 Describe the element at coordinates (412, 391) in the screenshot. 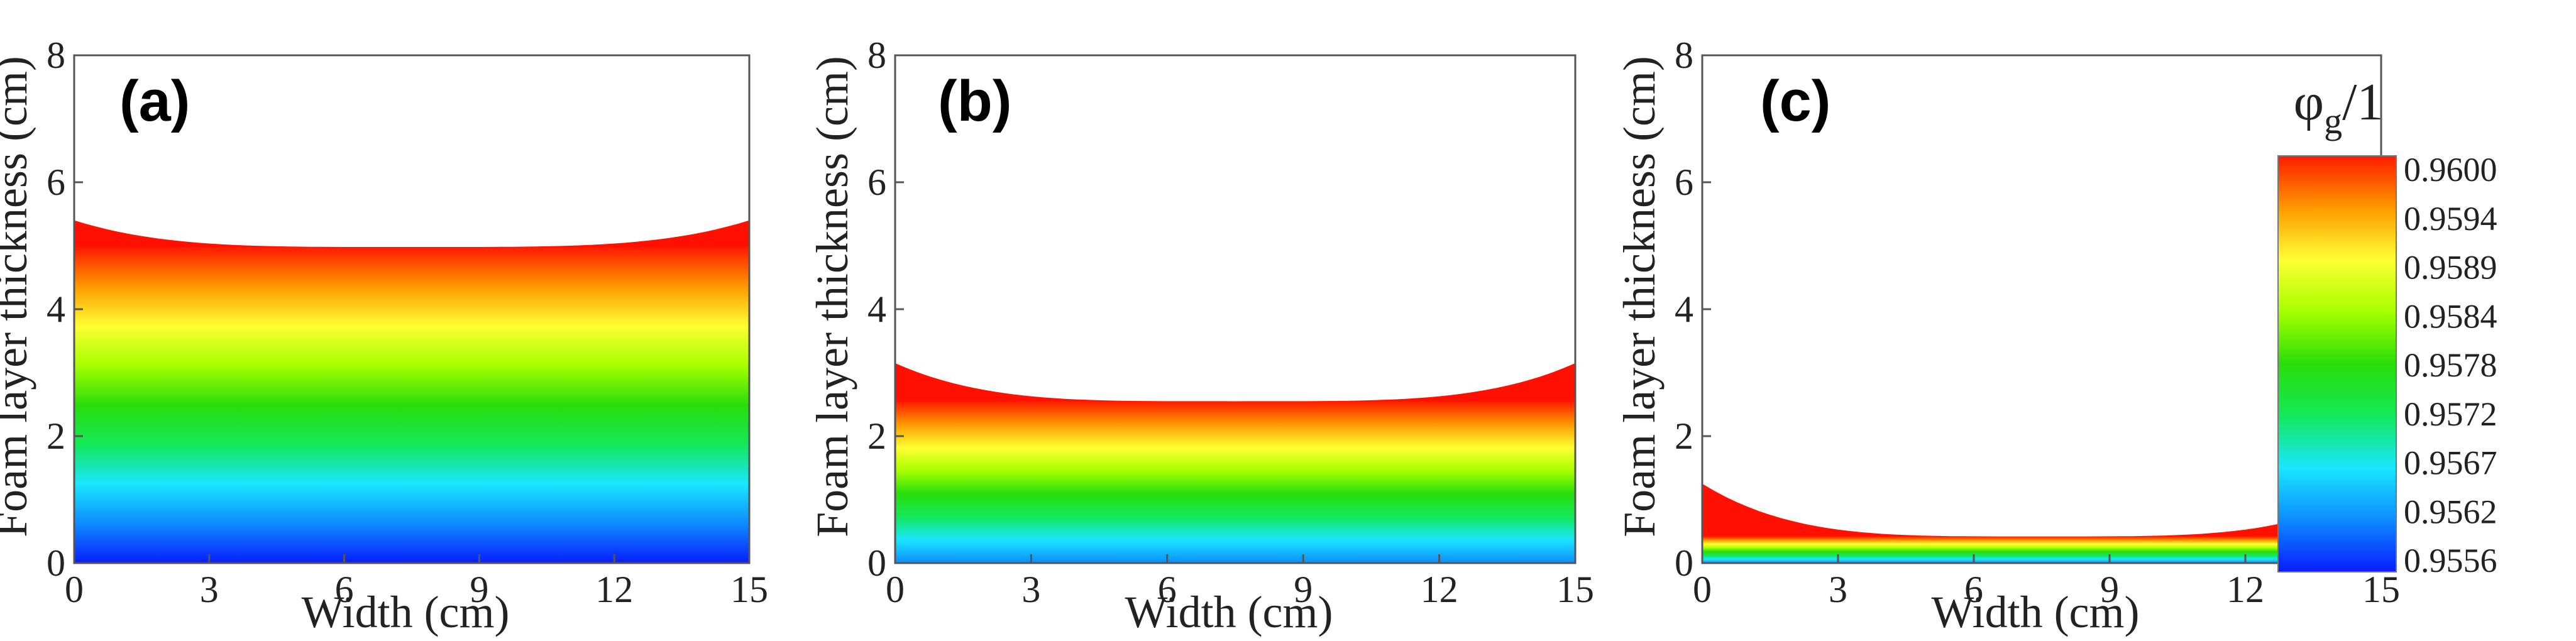

I see `foam-field-a` at that location.